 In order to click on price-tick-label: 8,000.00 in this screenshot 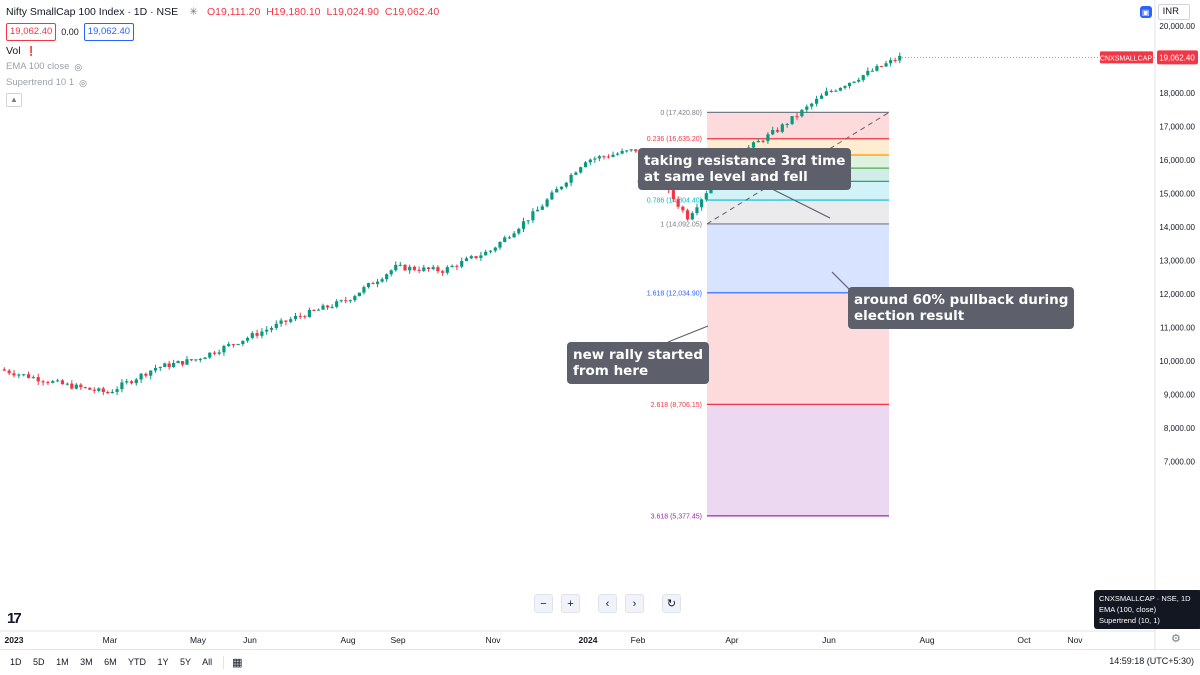, I will do `click(1180, 428)`.